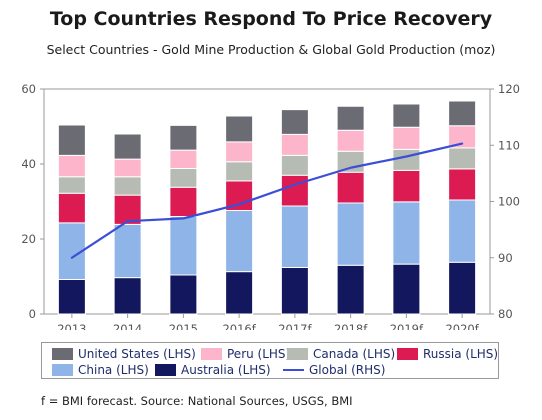  Describe the element at coordinates (113, 370) in the screenshot. I see `legend-label: China (LHS)` at that location.